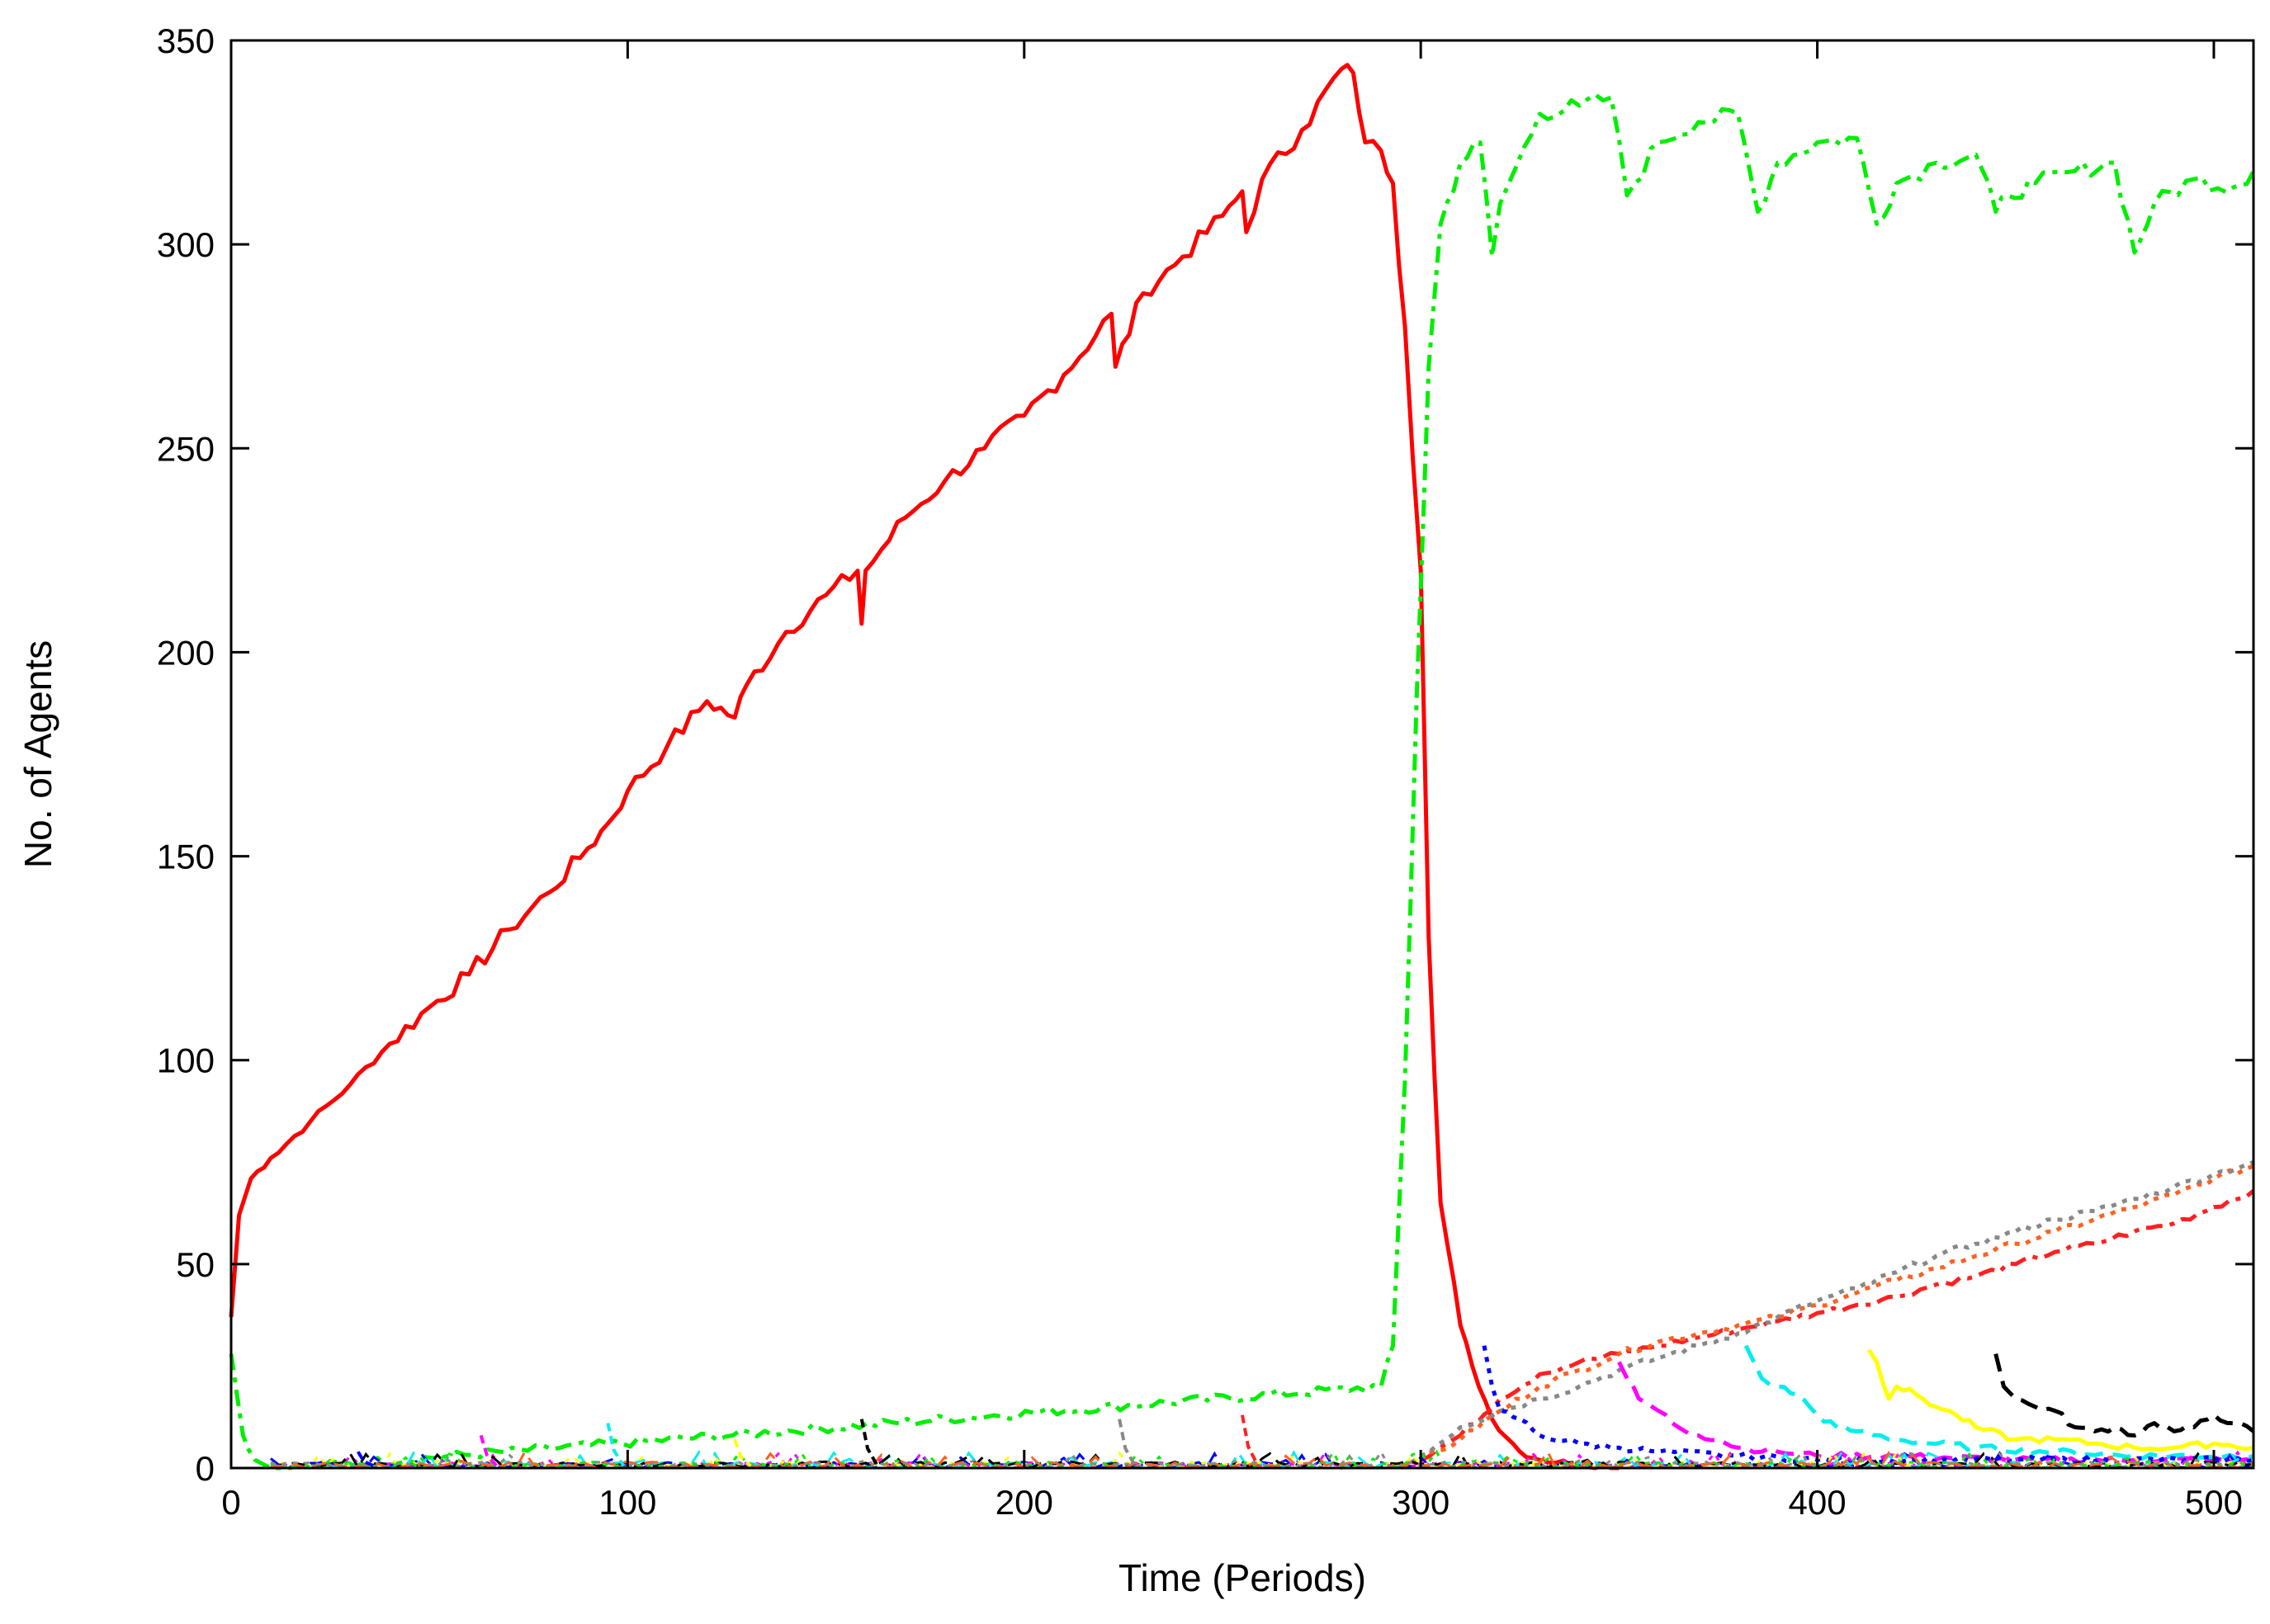 This screenshot has height=1624, width=2270. Describe the element at coordinates (1262, 1443) in the screenshot. I see `baseline-noise-layer` at that location.